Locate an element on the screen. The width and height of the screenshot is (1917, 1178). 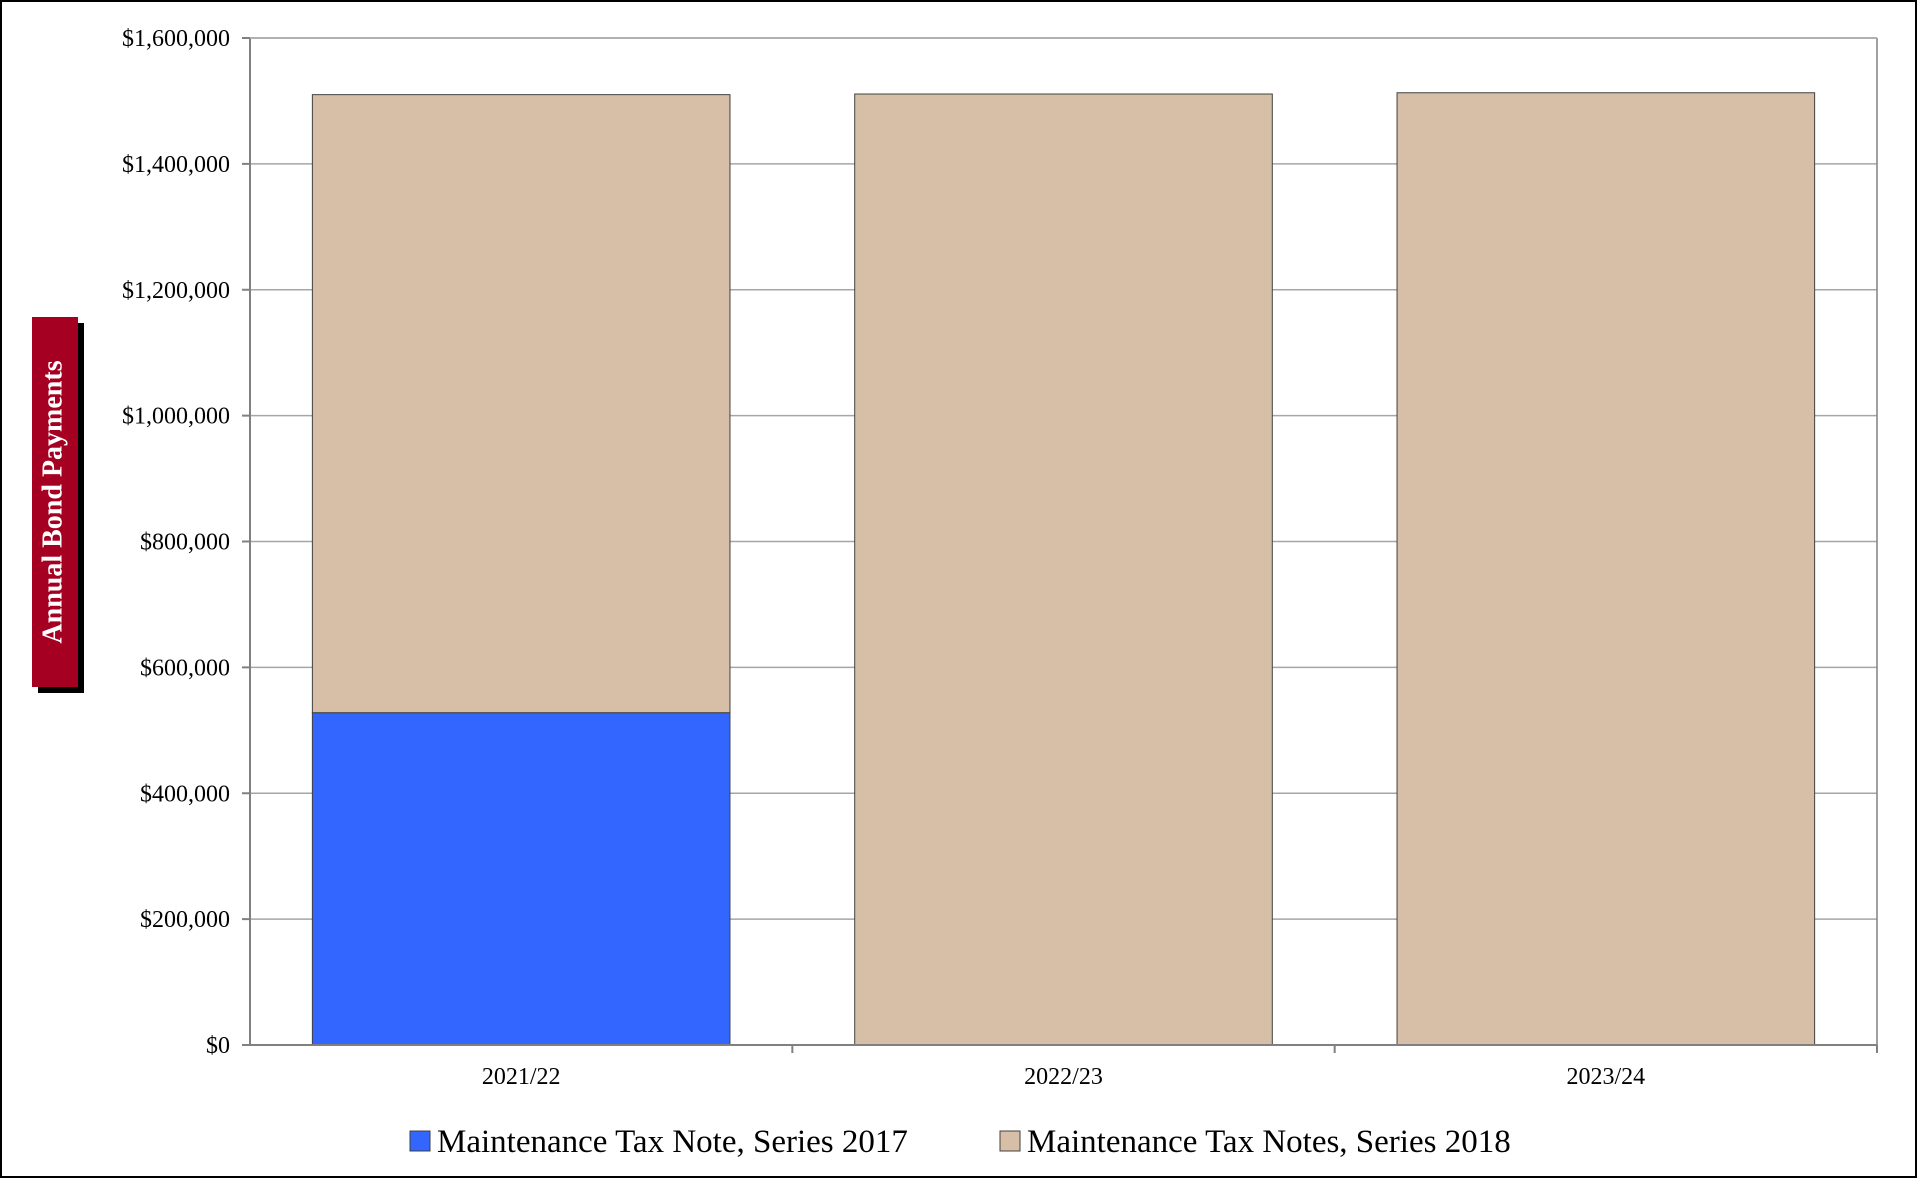
y-tick-label: $0 is located at coordinates (218, 1046).